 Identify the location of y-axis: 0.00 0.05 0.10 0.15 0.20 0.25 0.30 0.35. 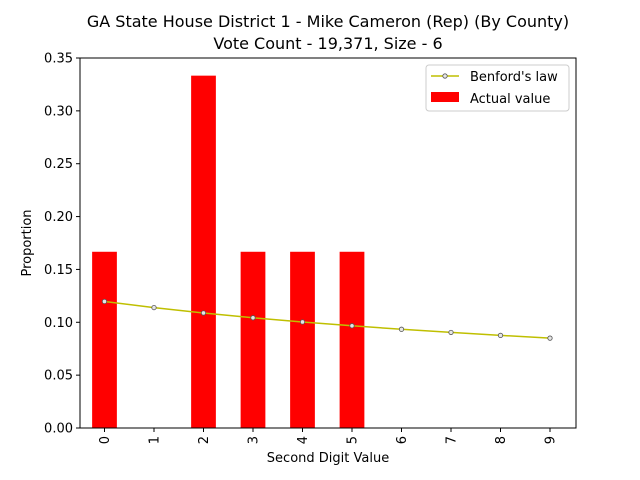
(62, 244).